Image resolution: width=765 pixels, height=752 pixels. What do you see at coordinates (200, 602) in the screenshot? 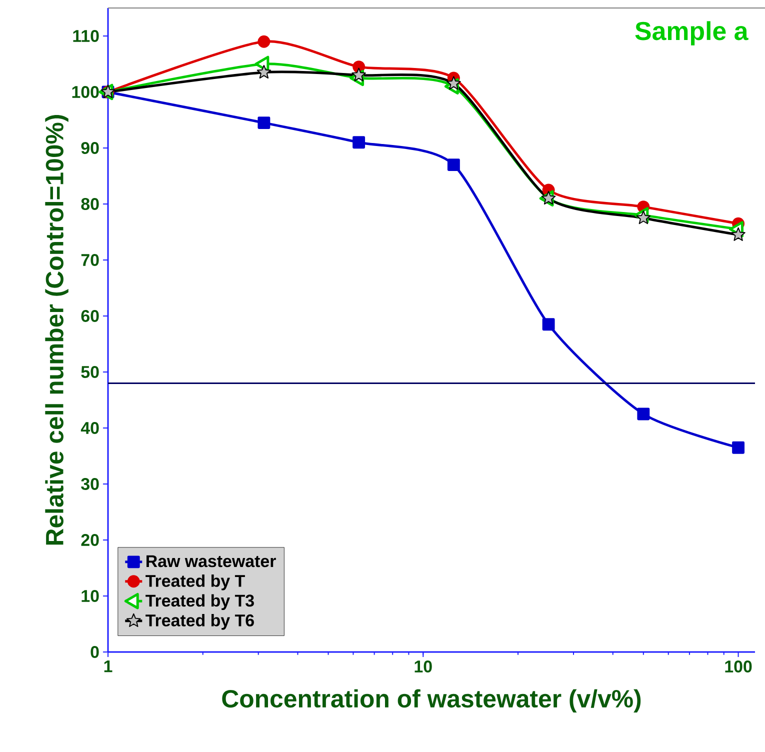
I see `legend-label: Treated by T3` at bounding box center [200, 602].